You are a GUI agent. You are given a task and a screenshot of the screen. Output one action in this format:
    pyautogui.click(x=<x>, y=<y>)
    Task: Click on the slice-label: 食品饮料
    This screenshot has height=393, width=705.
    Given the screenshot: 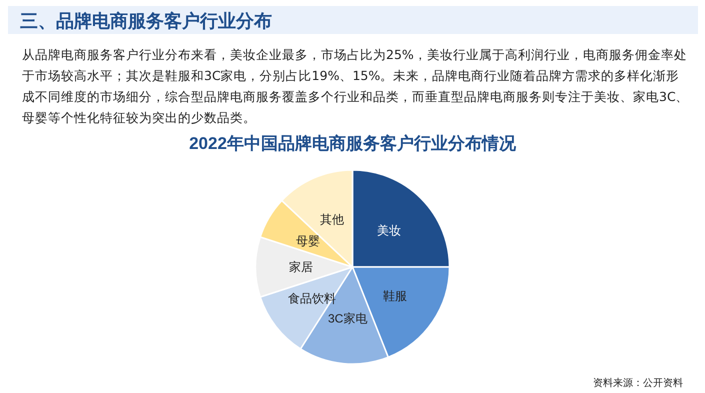 What is the action you would take?
    pyautogui.click(x=312, y=299)
    